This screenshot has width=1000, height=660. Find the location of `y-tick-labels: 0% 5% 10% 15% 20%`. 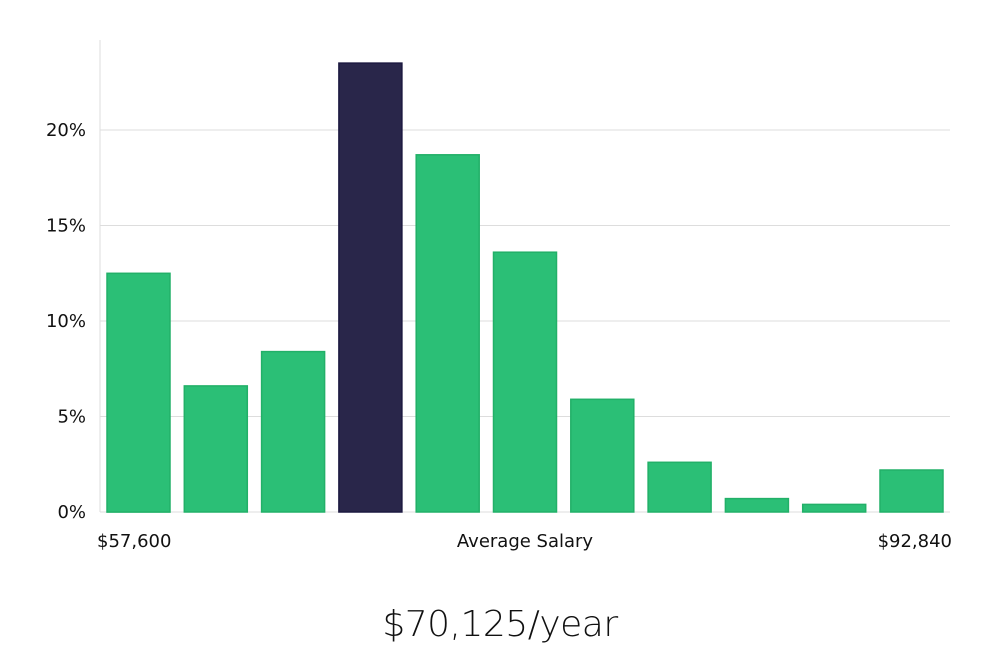

y-tick-labels: 0% 5% 10% 15% 20% is located at coordinates (66, 321).